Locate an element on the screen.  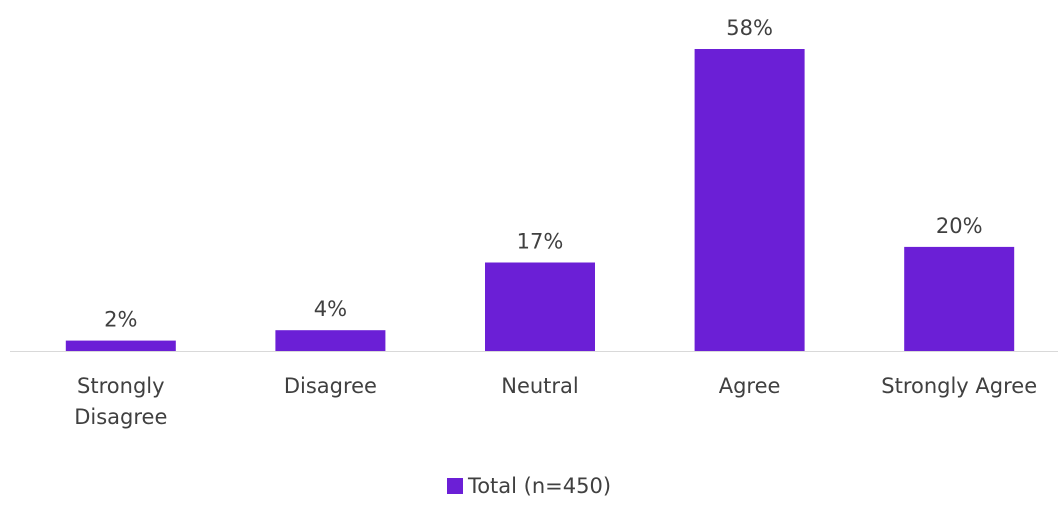
legend-label: Total (n=450) is located at coordinates (539, 486).